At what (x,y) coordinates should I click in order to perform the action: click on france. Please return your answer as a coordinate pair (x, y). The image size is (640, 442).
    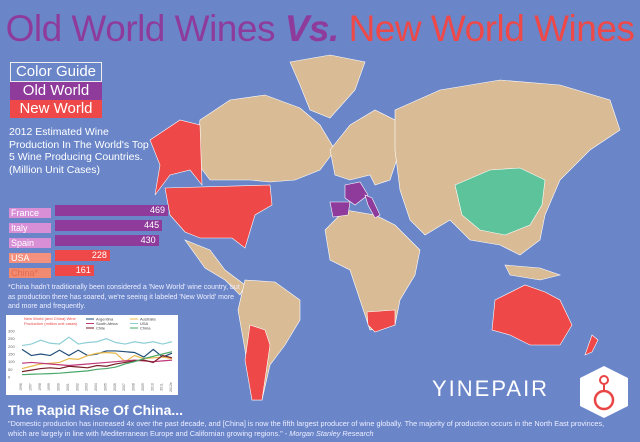
    Looking at the image, I should click on (356, 193).